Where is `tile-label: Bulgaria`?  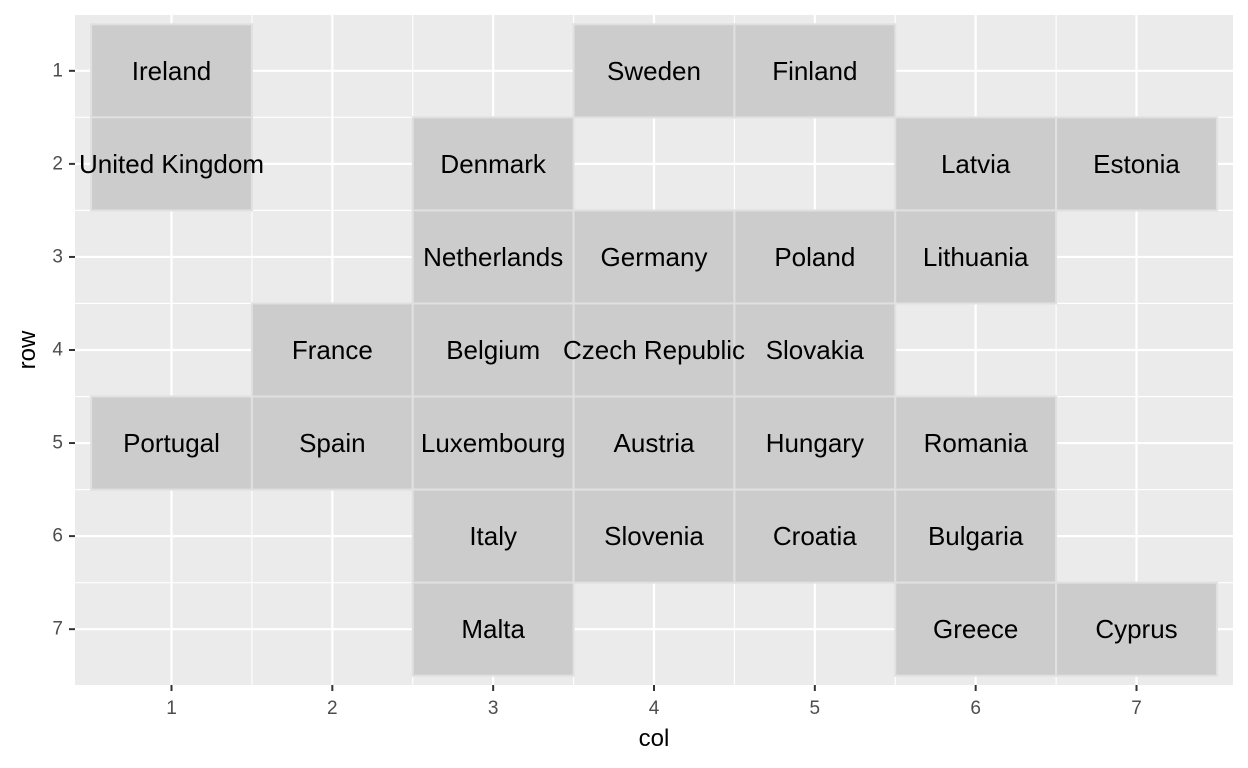
tile-label: Bulgaria is located at coordinates (976, 536).